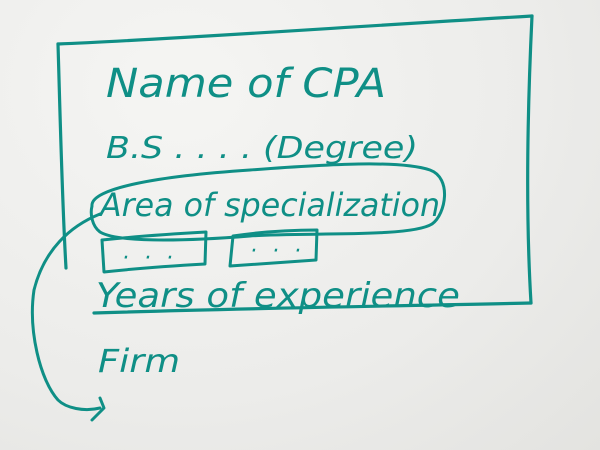 This screenshot has width=600, height=450. Describe the element at coordinates (66, 312) in the screenshot. I see `arrow-curve` at that location.